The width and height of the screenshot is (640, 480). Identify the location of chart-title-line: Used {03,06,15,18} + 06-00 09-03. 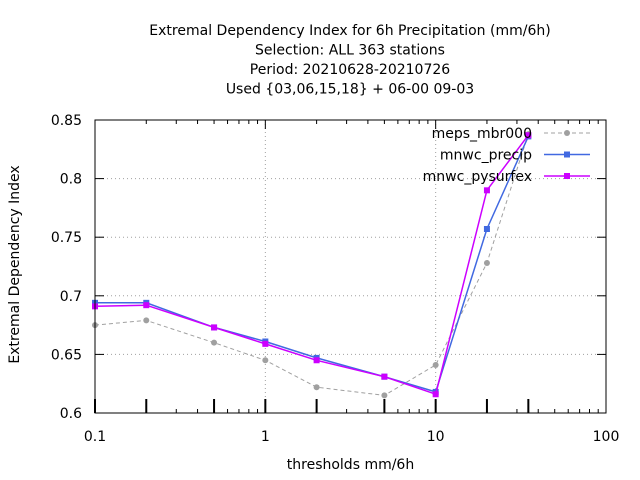
(350, 90).